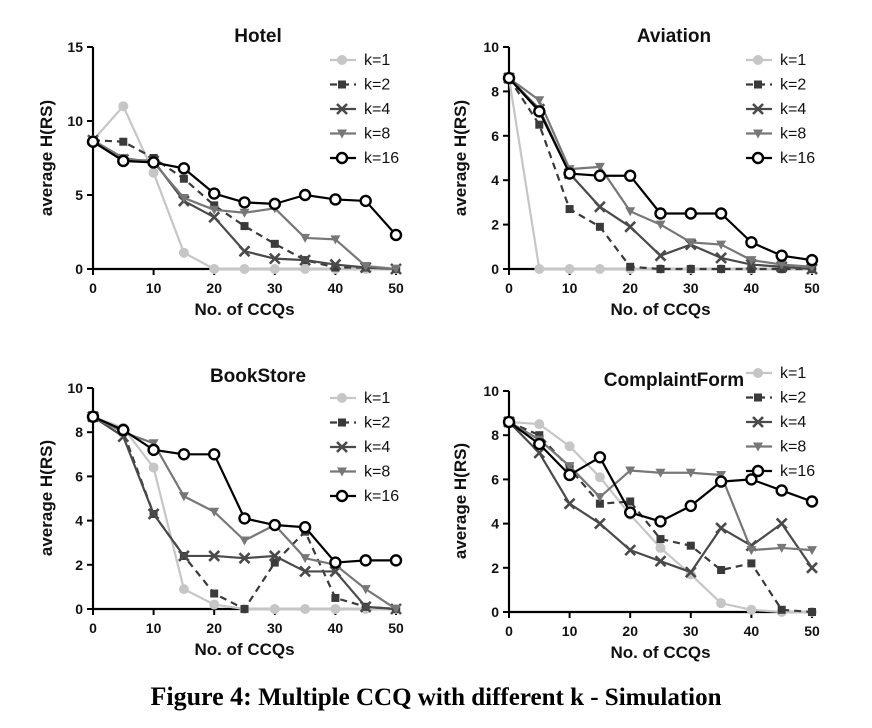  I want to click on chart-title: BookStore, so click(258, 376).